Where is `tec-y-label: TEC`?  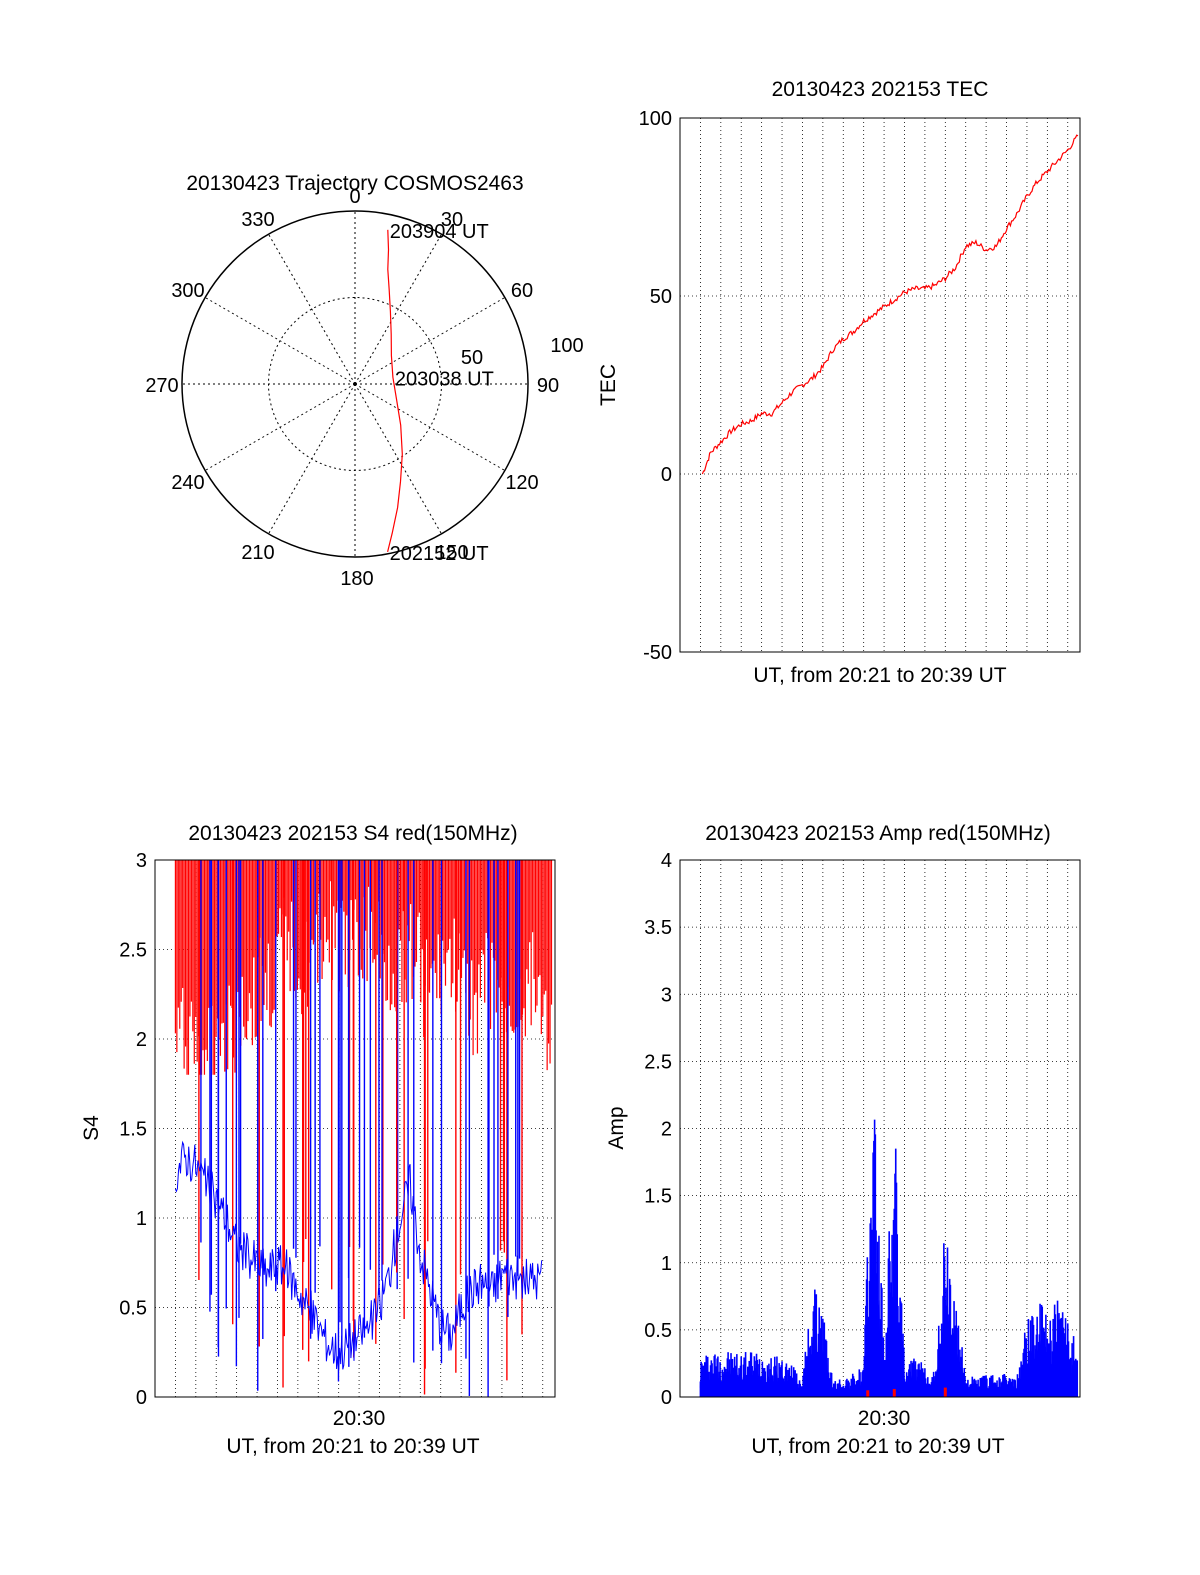
tec-y-label: TEC is located at coordinates (608, 385).